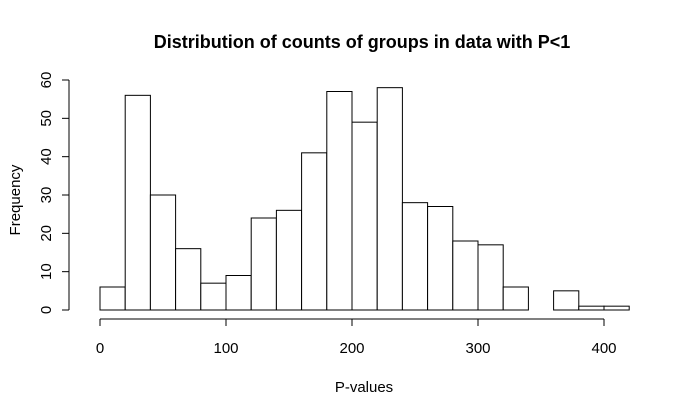 This screenshot has width=691, height=417. What do you see at coordinates (46, 195) in the screenshot?
I see `y-tick-label: 30` at bounding box center [46, 195].